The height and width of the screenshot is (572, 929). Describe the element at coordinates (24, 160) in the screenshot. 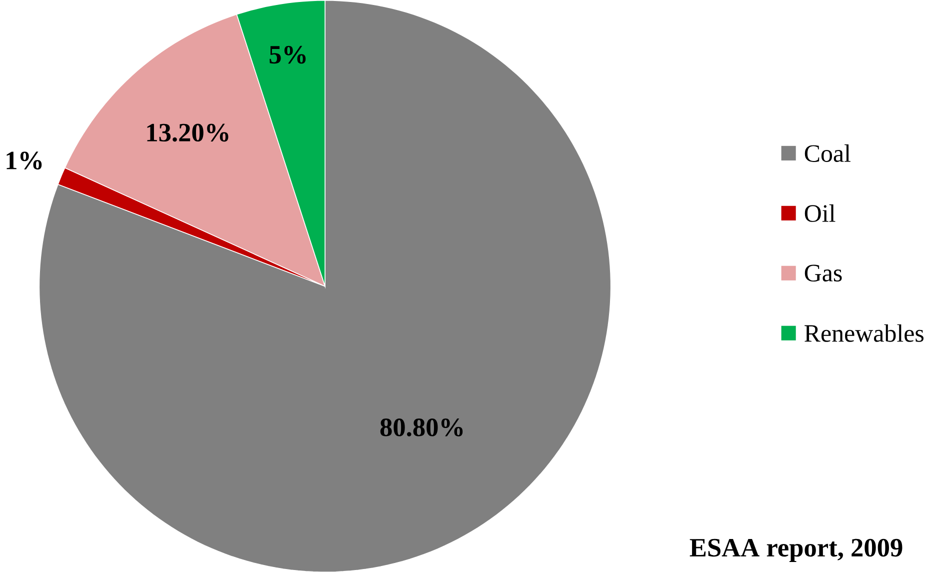

I see `data-label: 1%` at that location.